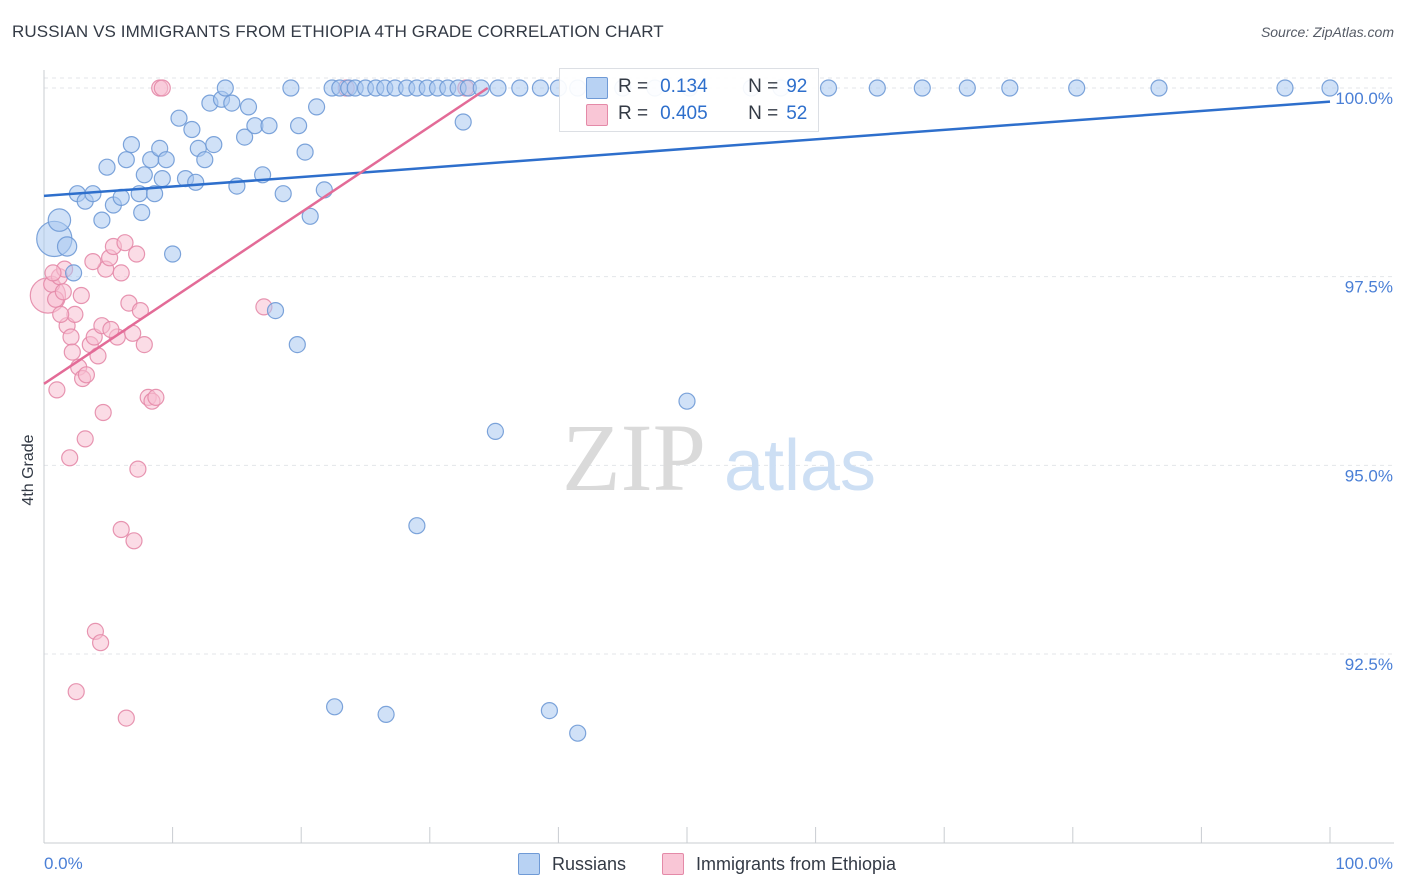  What do you see at coordinates (712, 114) in the screenshot?
I see `ethiopia-stats: R = 0.405 N = 52` at bounding box center [712, 114].